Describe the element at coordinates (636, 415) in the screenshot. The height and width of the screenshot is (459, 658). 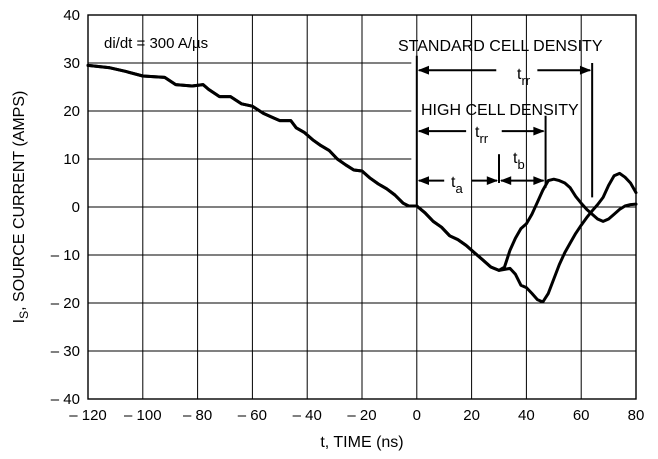
I see `x-tick-label: 80` at that location.